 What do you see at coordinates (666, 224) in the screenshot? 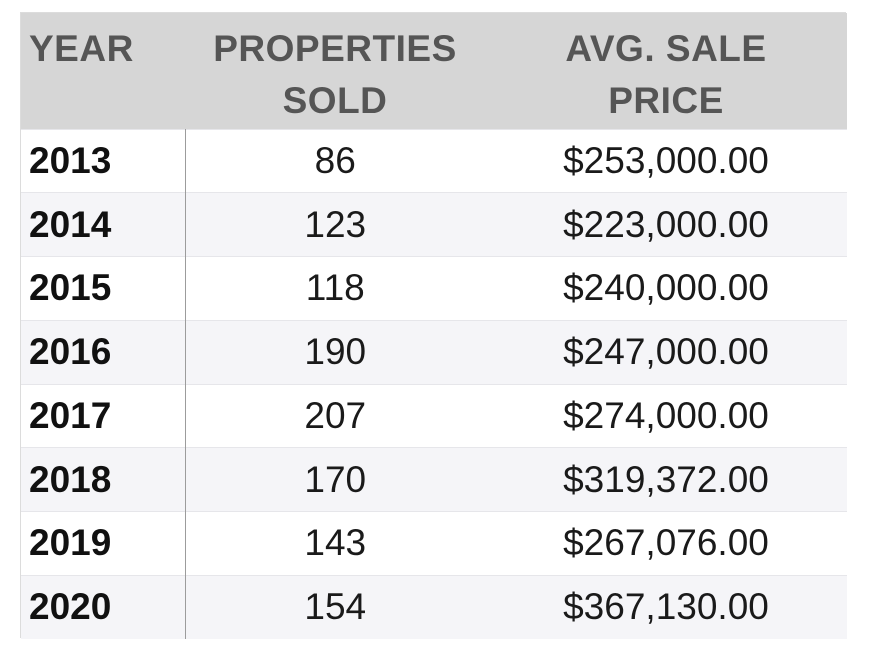
I see `cell-avg-sale-price: $223,000.00` at bounding box center [666, 224].